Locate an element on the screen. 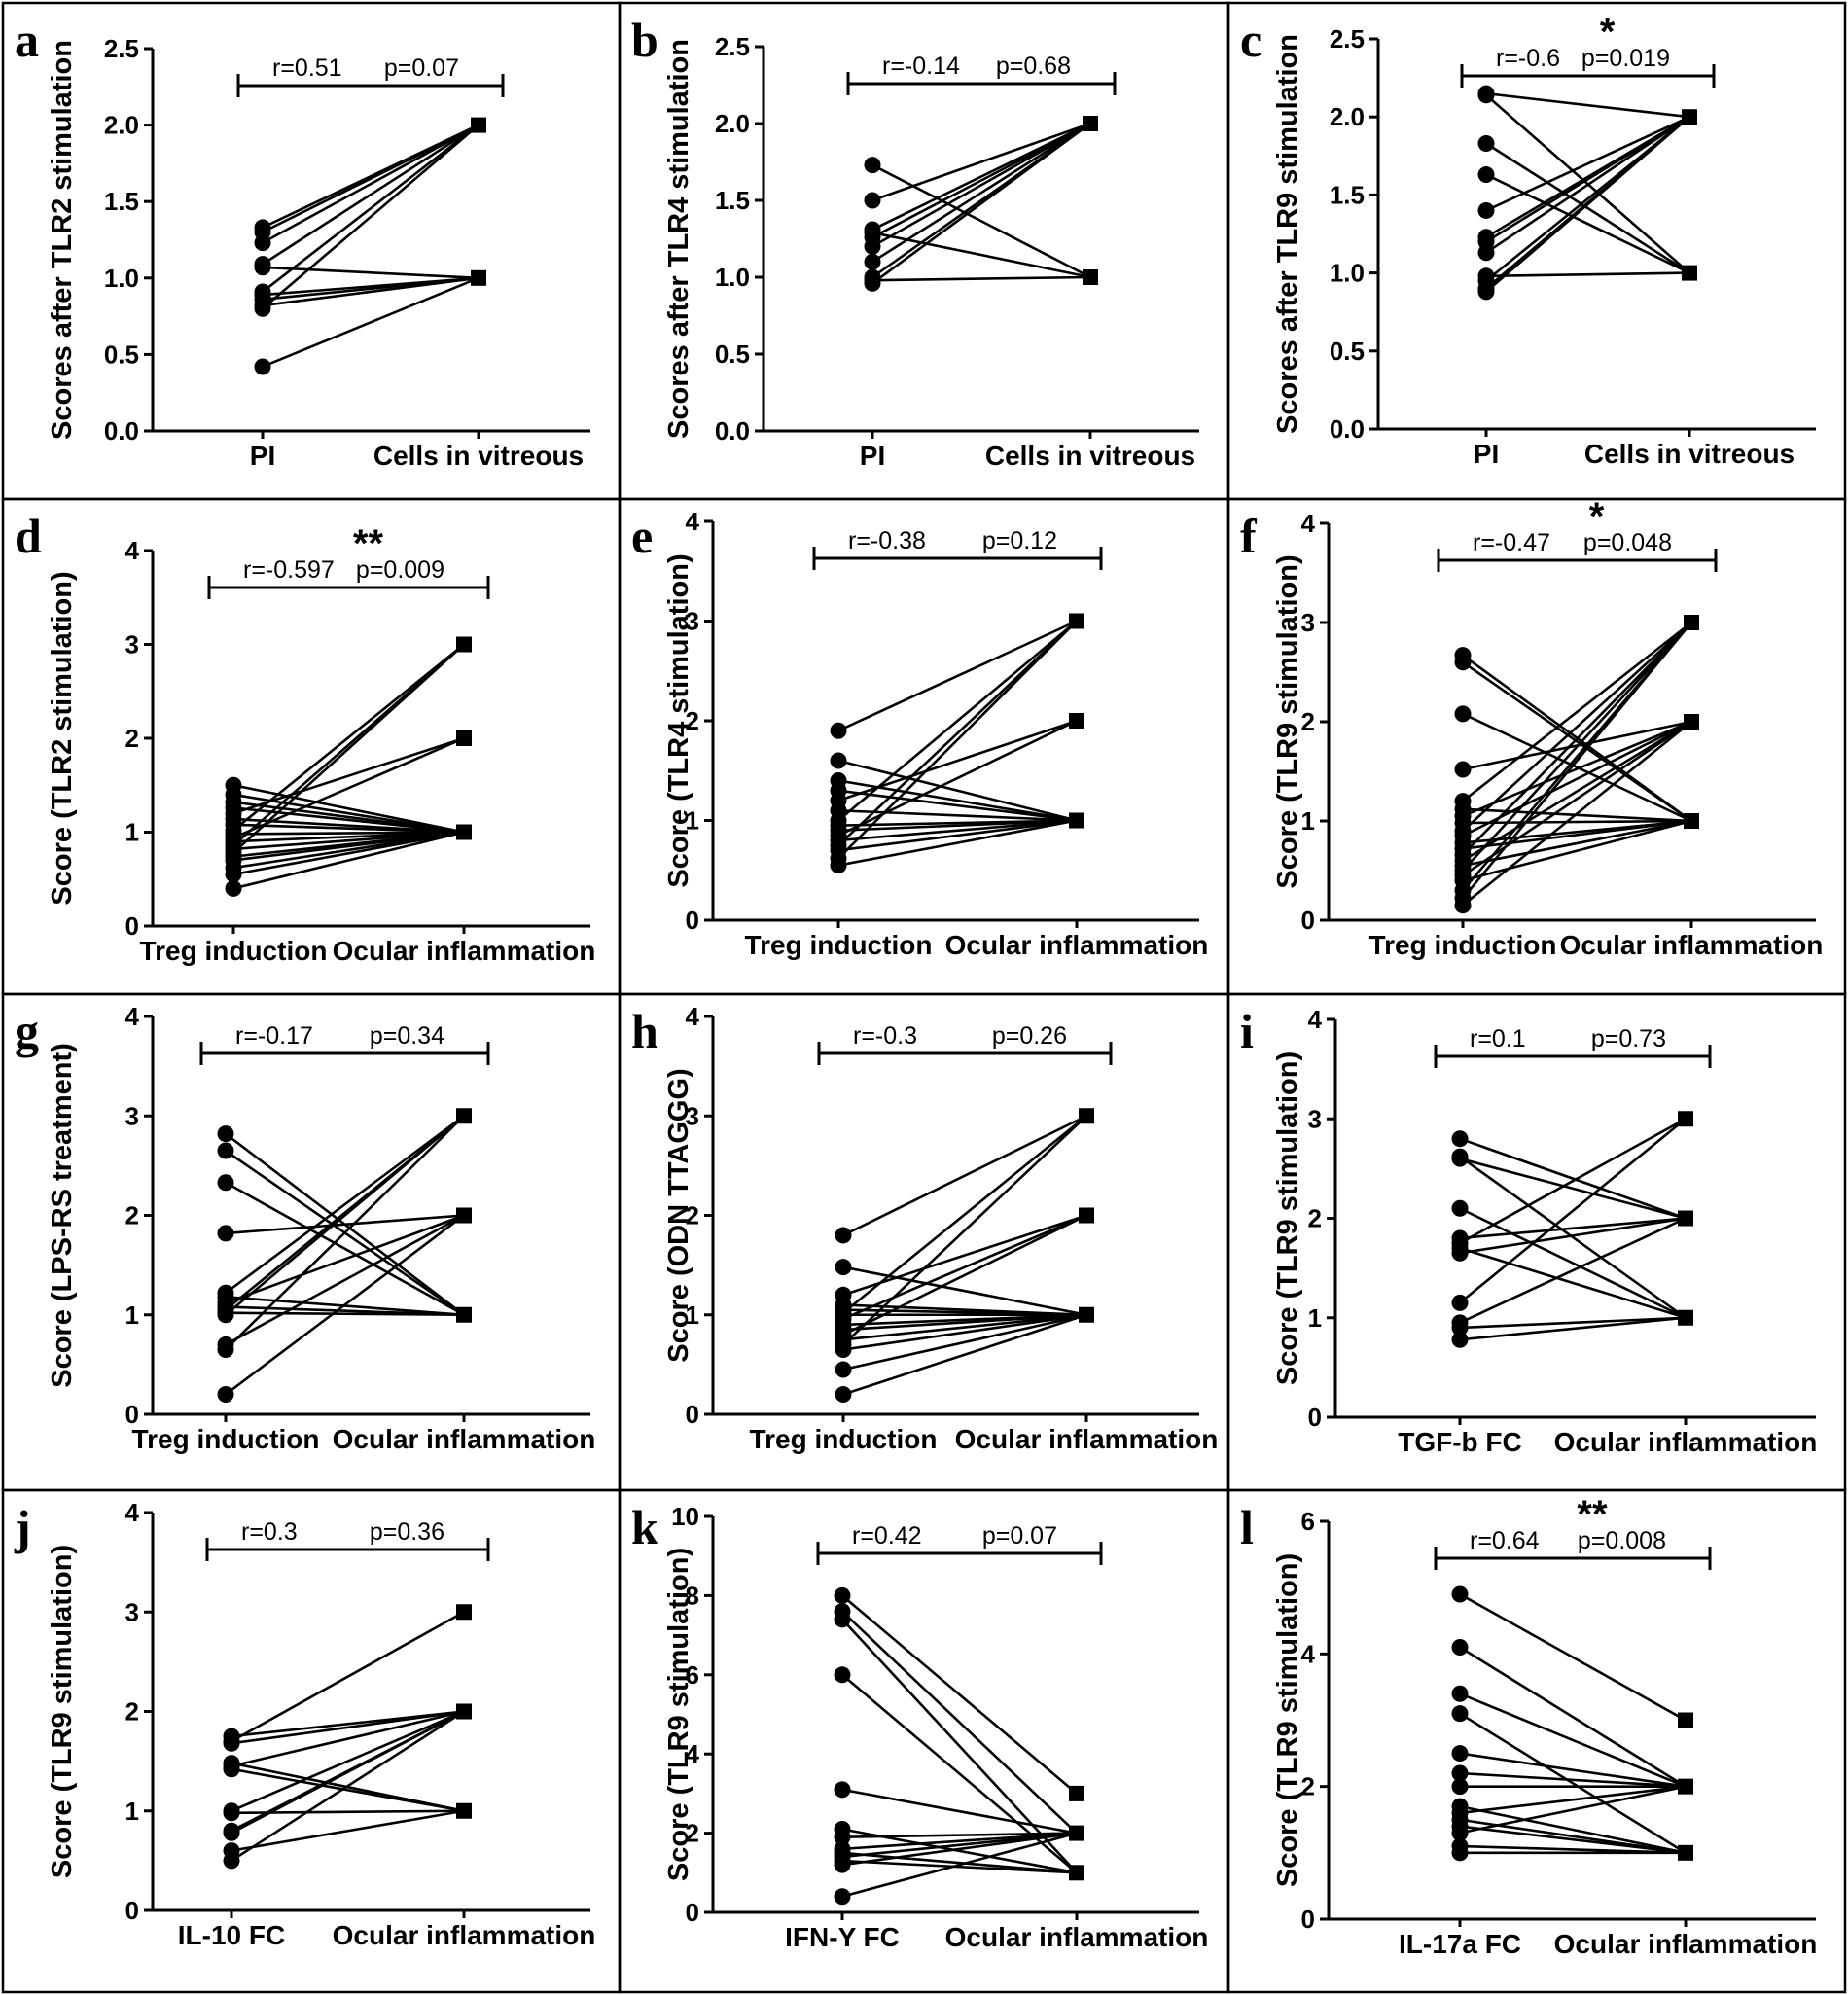 This screenshot has width=1848, height=1995. y-tick-label: 3 is located at coordinates (132, 1612).